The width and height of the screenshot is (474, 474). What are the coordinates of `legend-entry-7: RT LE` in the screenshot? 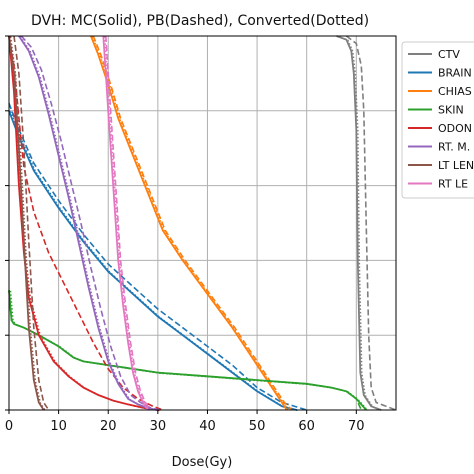 It's located at (453, 184).